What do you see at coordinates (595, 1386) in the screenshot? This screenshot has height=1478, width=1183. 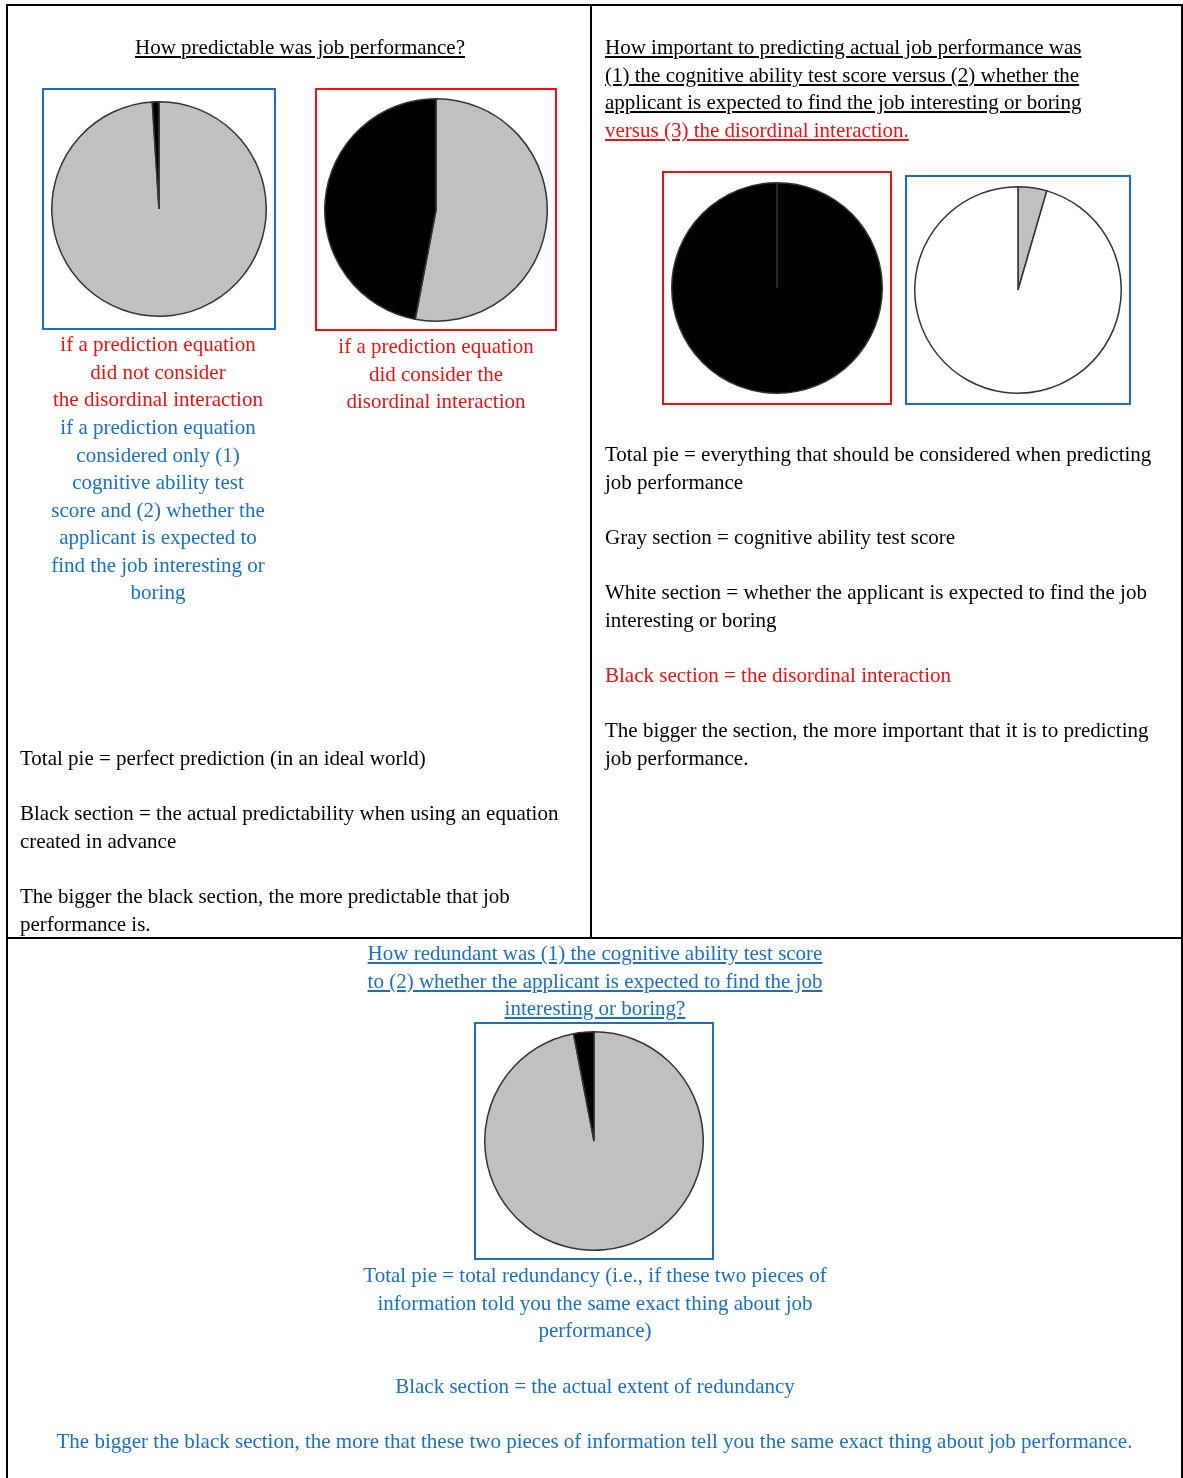 I see `text: Black section = the actual extent of redundancy` at bounding box center [595, 1386].